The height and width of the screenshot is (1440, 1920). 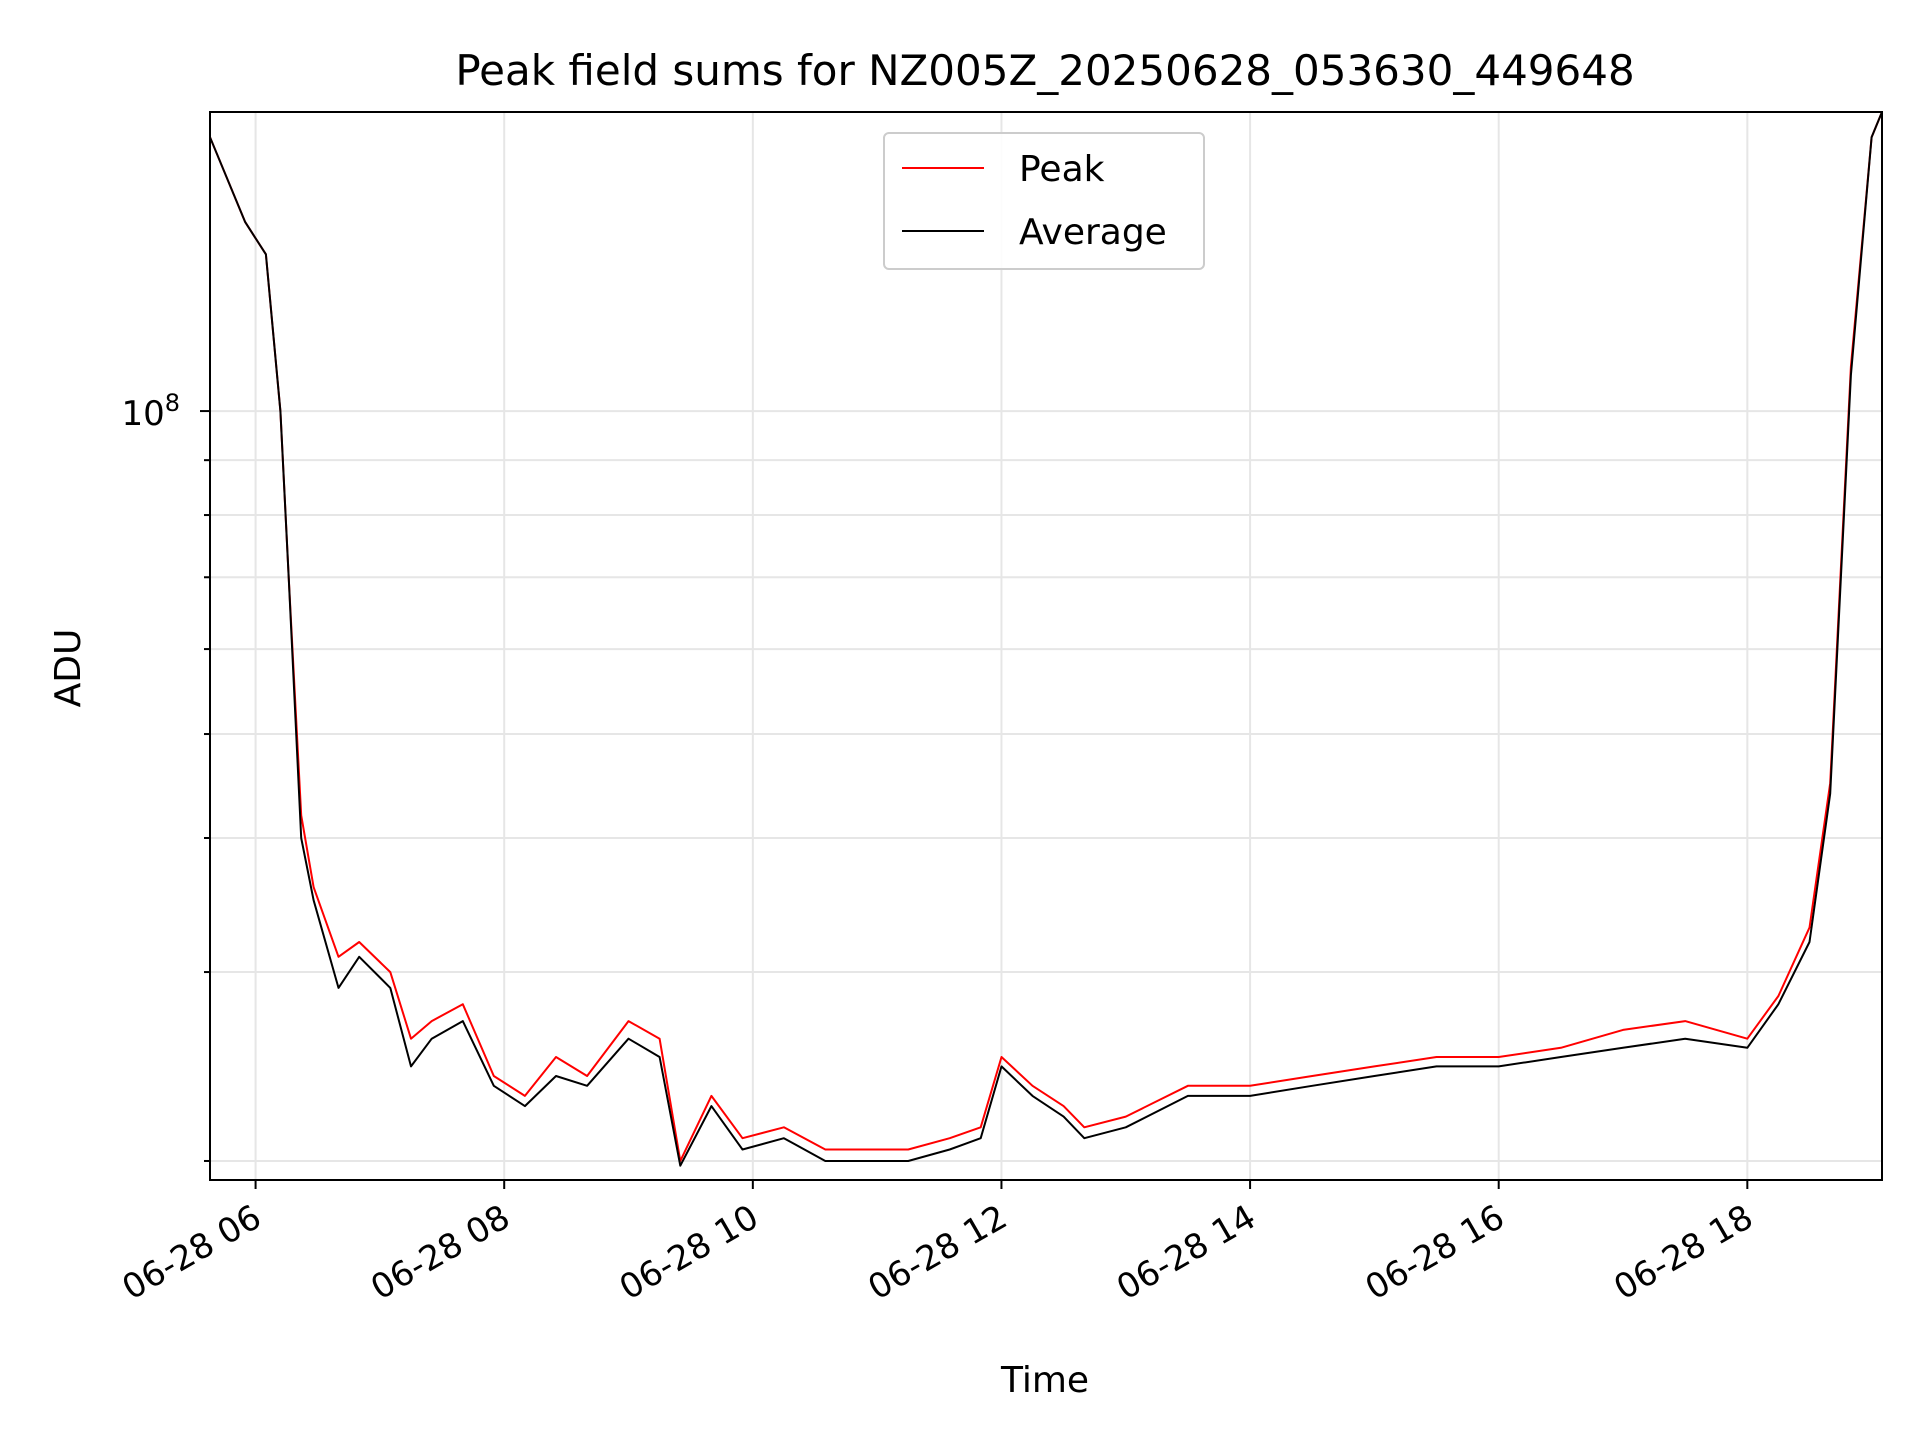 I want to click on y-tick-label: 108, so click(x=150, y=411).